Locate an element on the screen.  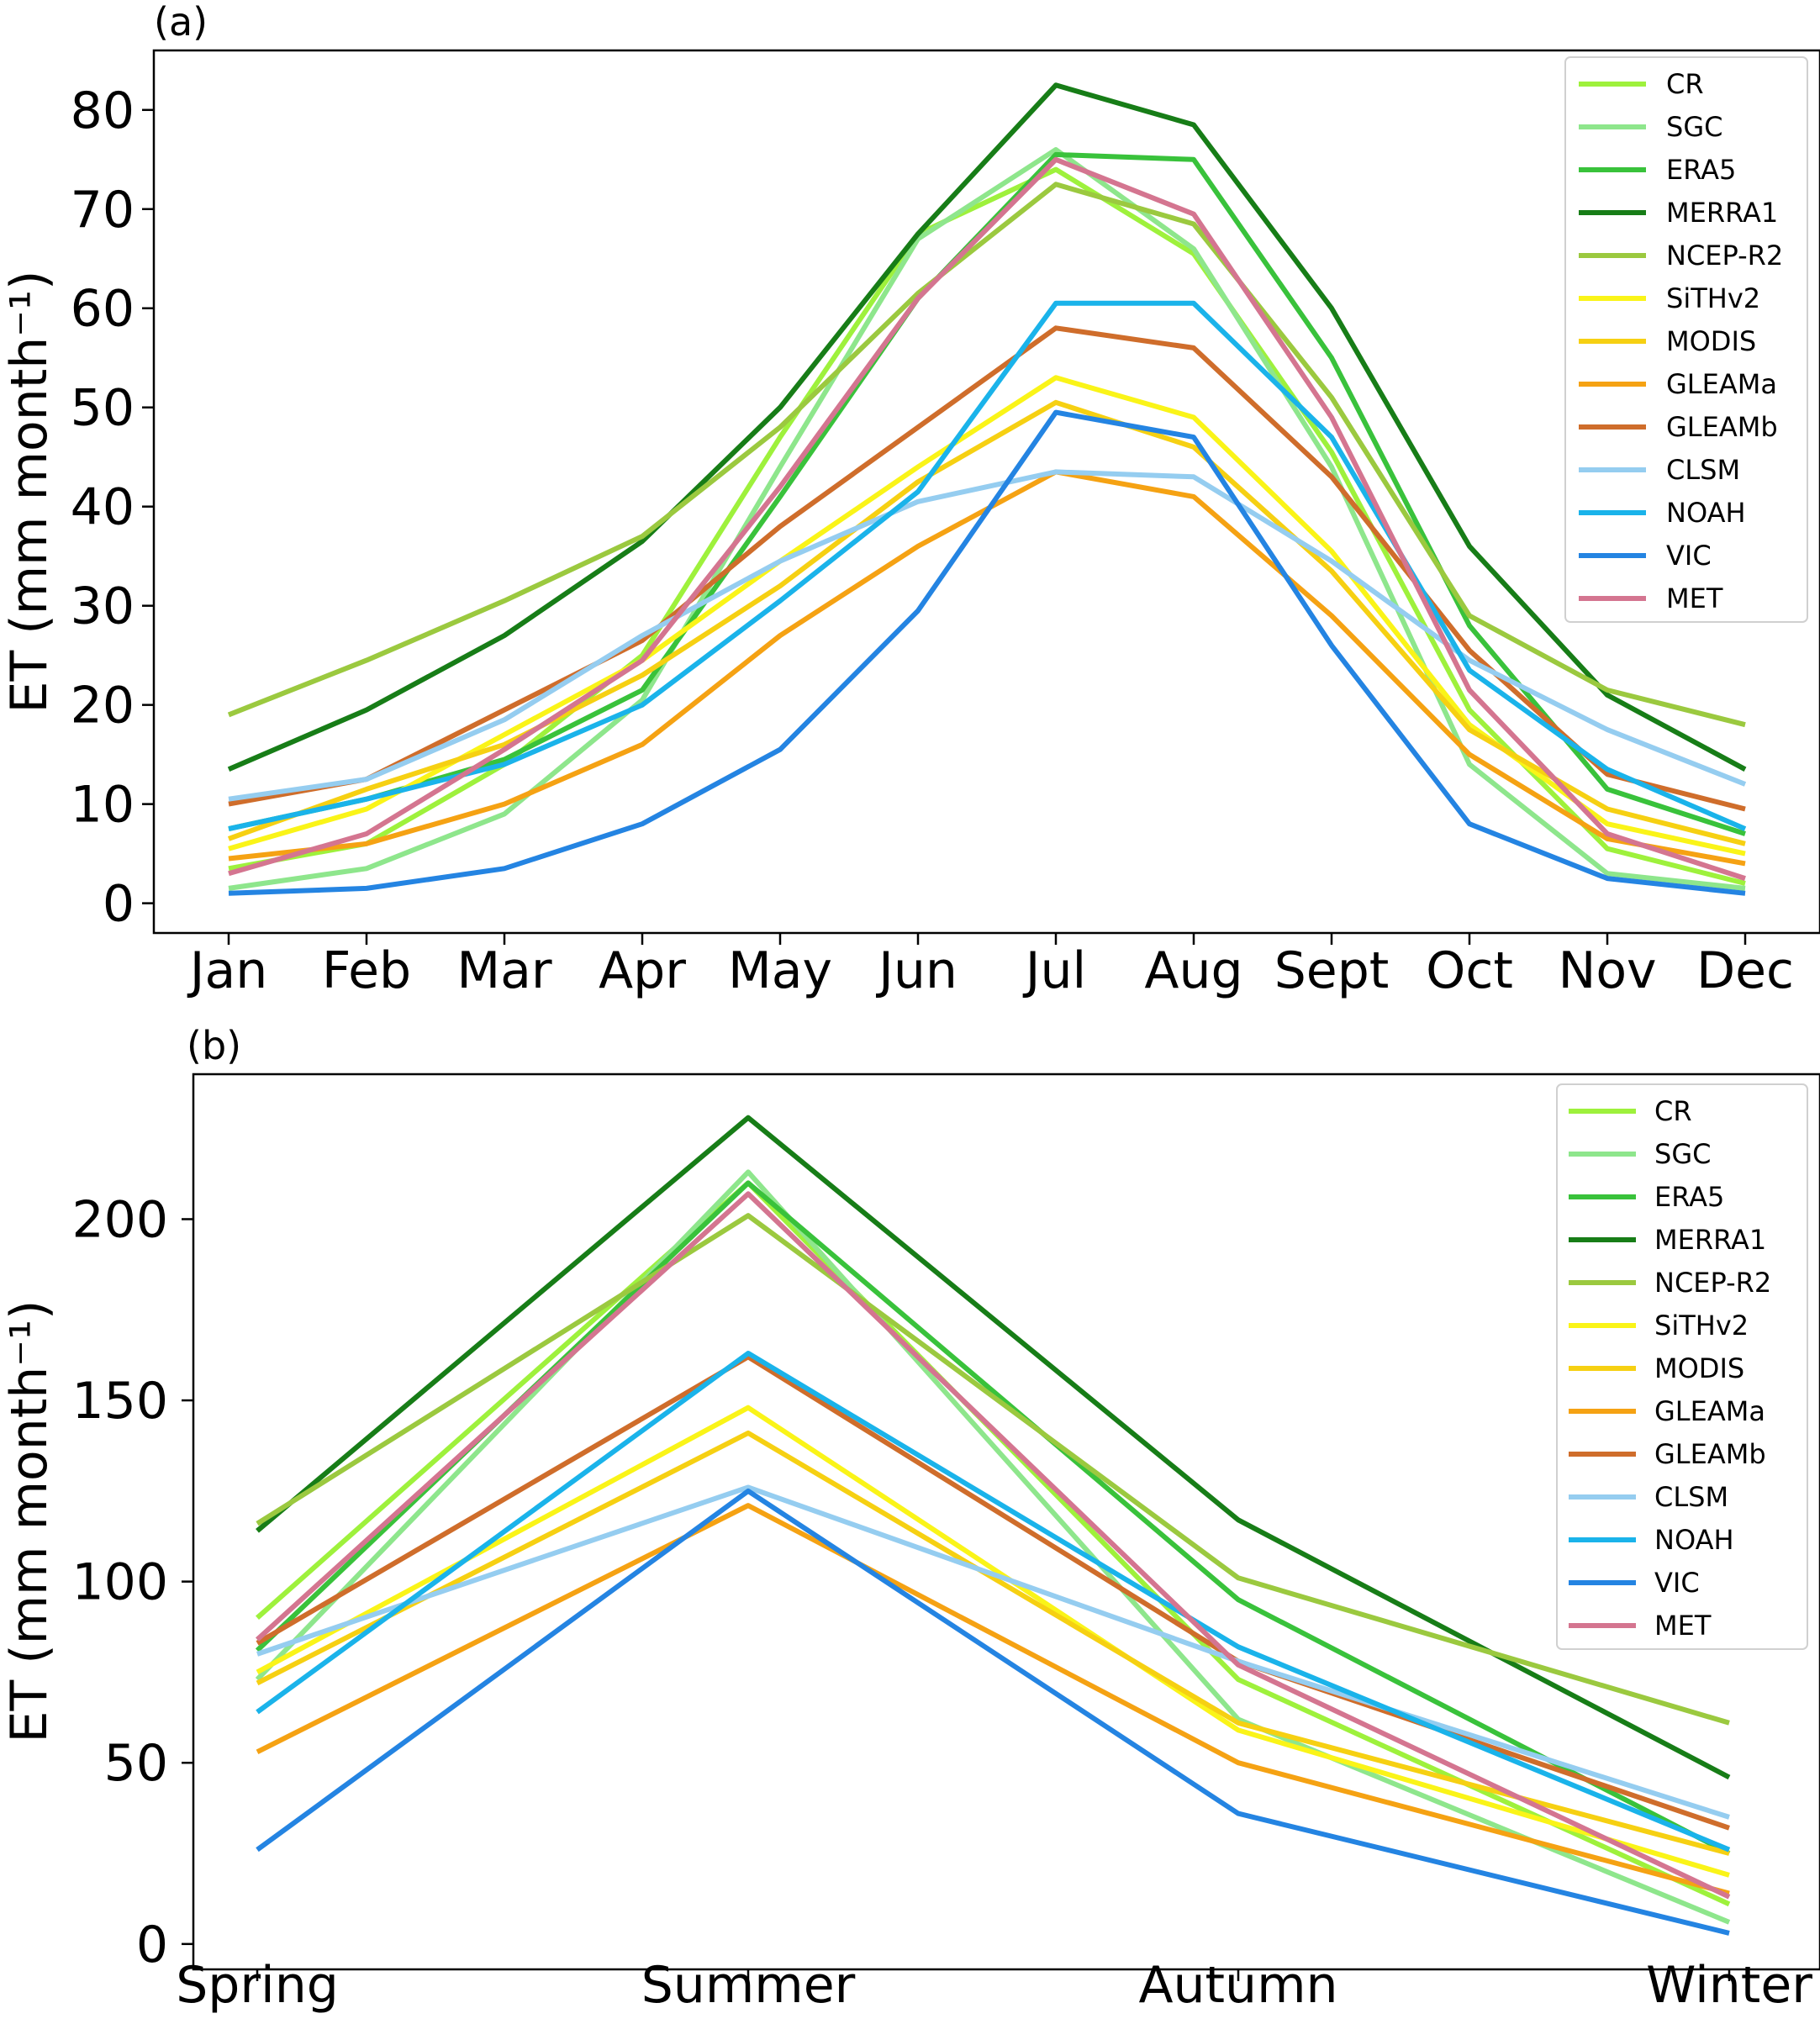
panel-a-legend-label: GLEAMb is located at coordinates (1722, 427).